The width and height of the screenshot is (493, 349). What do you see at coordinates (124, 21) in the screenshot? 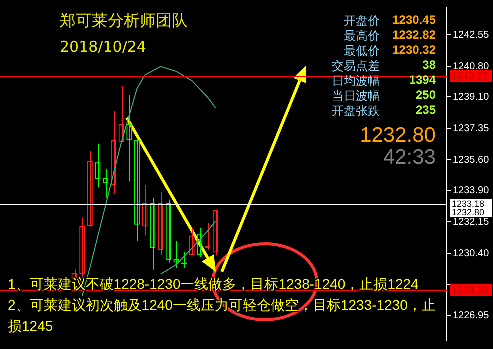
I see `chart-title: 郑可莱分析师团队` at bounding box center [124, 21].